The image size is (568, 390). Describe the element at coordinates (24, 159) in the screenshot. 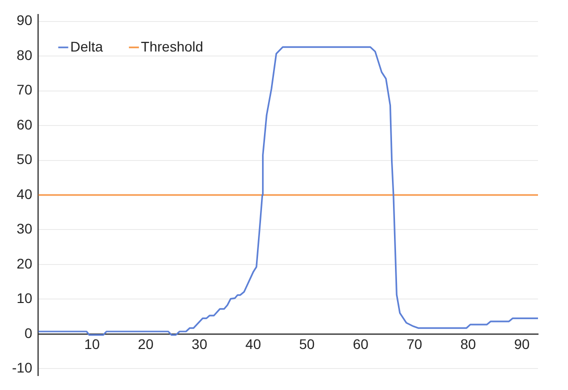

I see `y-tick-label: 50` at that location.